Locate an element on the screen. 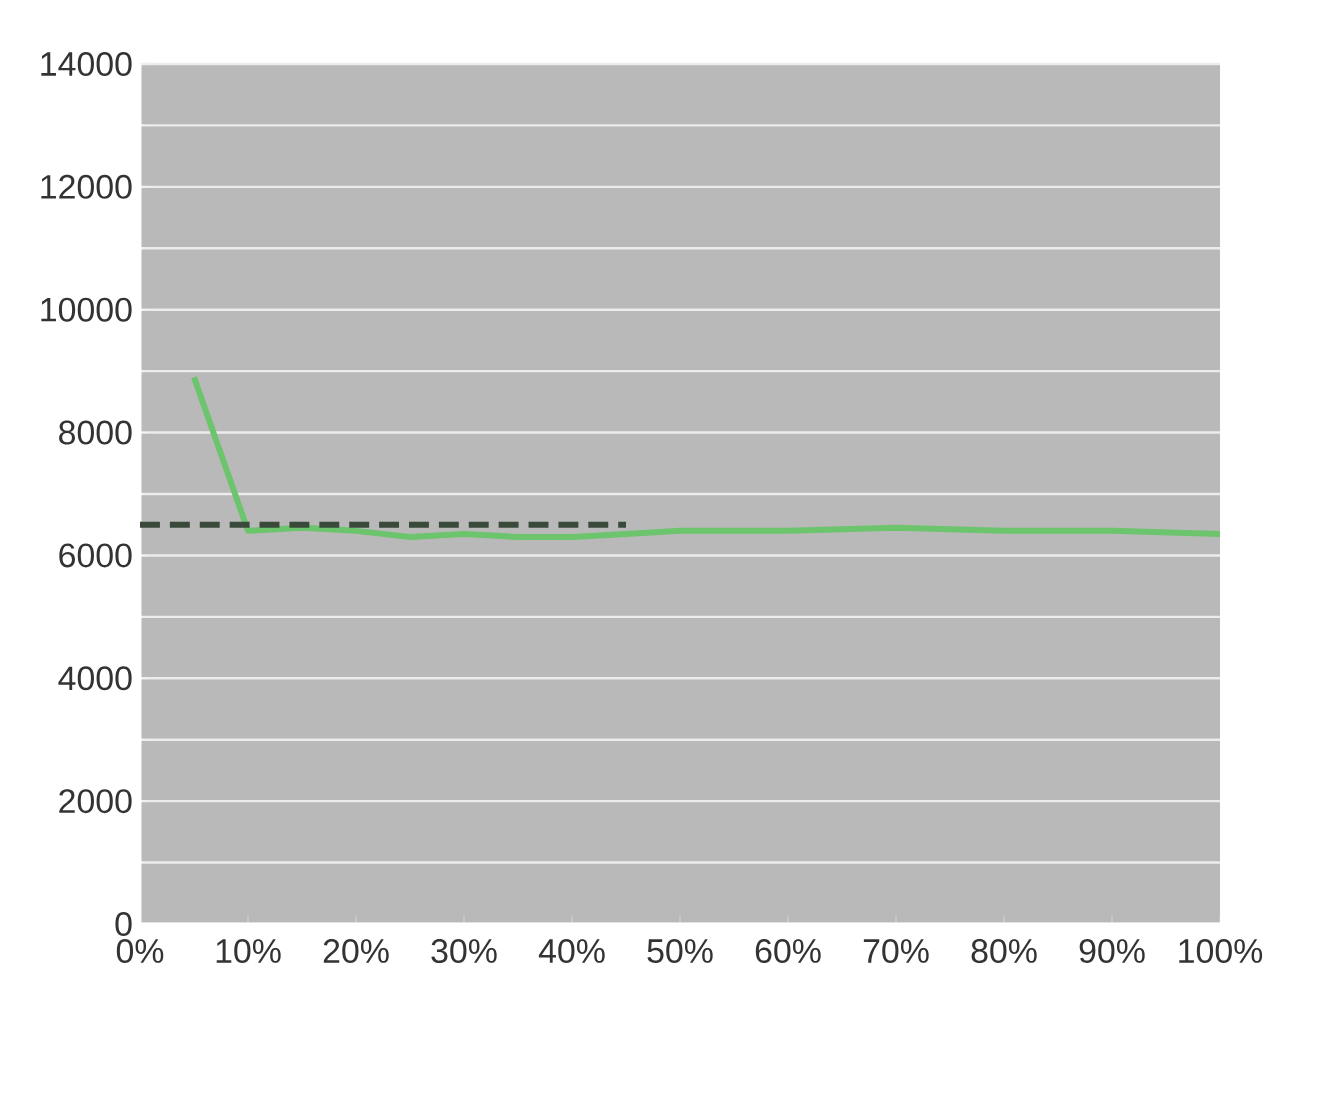 The image size is (1319, 1104). x-tick-label: 0% is located at coordinates (140, 951).